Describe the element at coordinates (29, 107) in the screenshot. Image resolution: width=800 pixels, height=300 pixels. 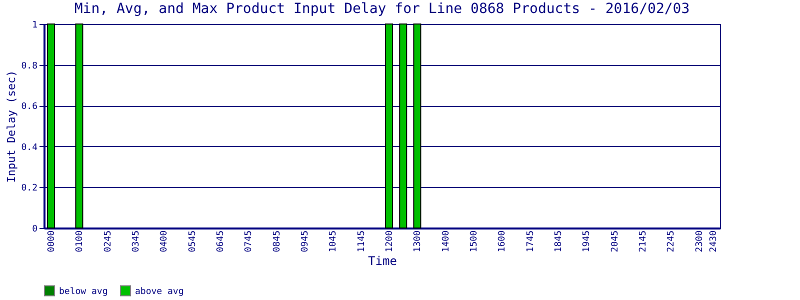
I see `y-tick-label: 0.6` at that location.